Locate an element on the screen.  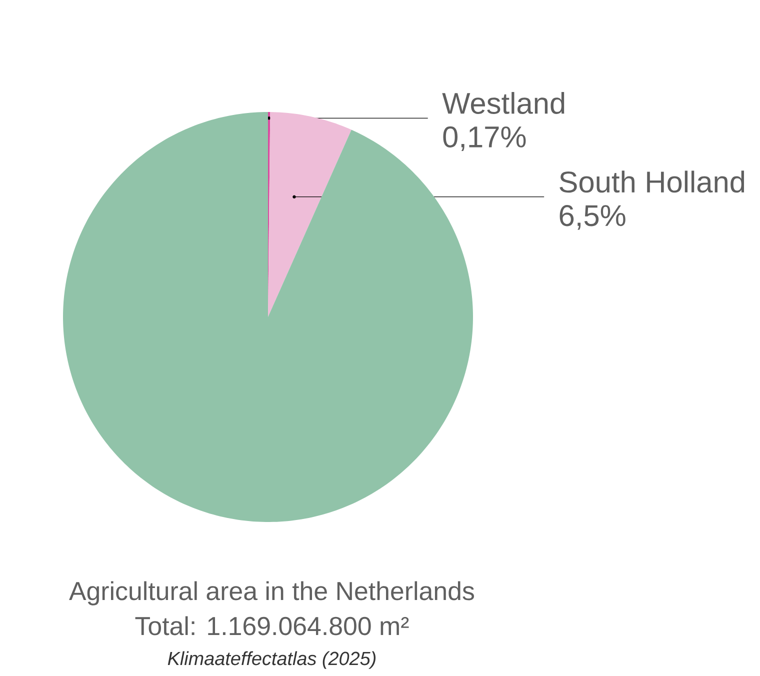
text: Total: 1.169.064.800 m² is located at coordinates (272, 626).